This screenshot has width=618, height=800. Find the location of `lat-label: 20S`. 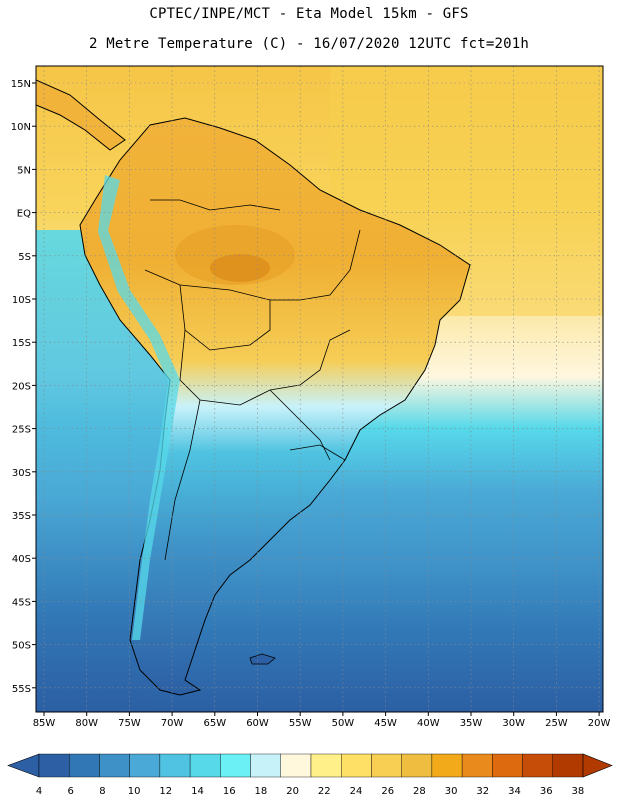

lat-label: 20S is located at coordinates (21, 386).